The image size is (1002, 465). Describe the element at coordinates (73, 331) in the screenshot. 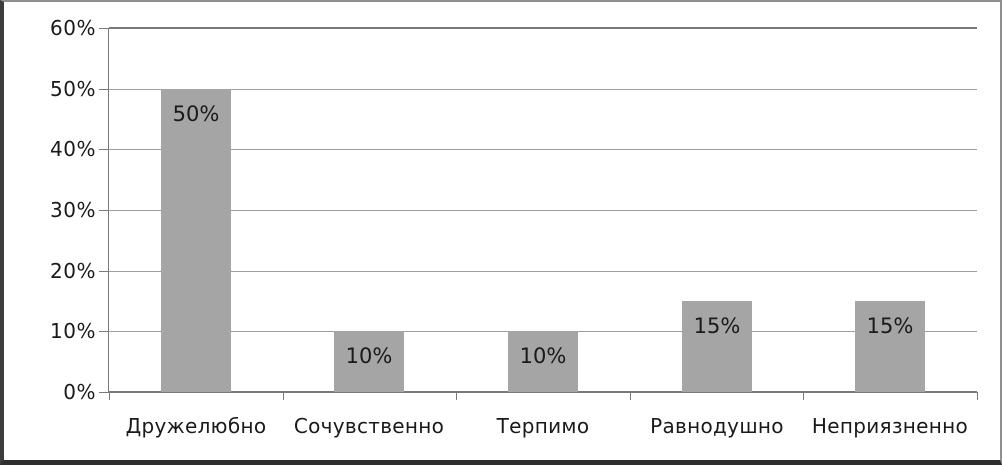

I see `y-axis-tick-label: 10%` at that location.